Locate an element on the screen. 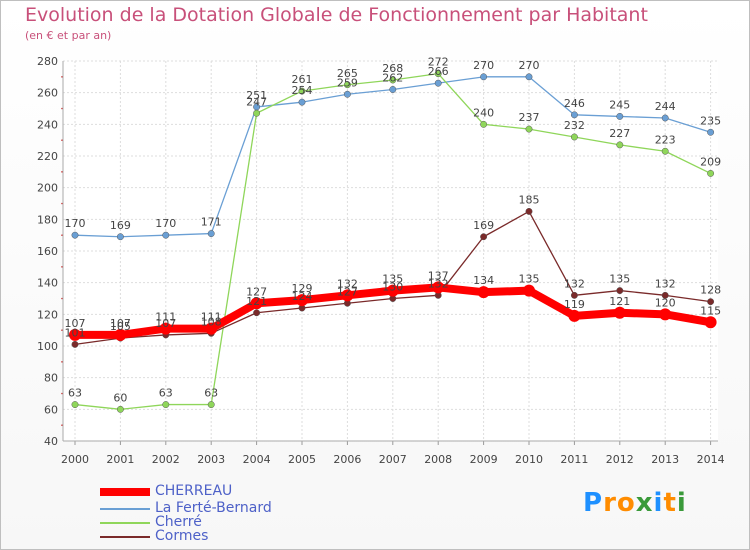 The width and height of the screenshot is (750, 550). data-label-cherreau: 120 is located at coordinates (665, 302).